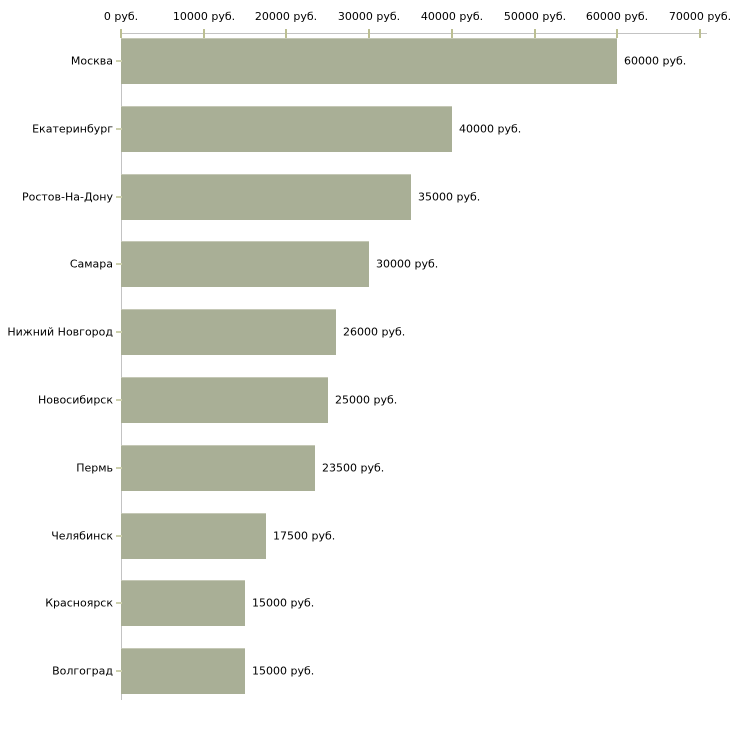 This screenshot has width=730, height=730. What do you see at coordinates (407, 264) in the screenshot?
I see `value-label: 30000 руб.` at bounding box center [407, 264].